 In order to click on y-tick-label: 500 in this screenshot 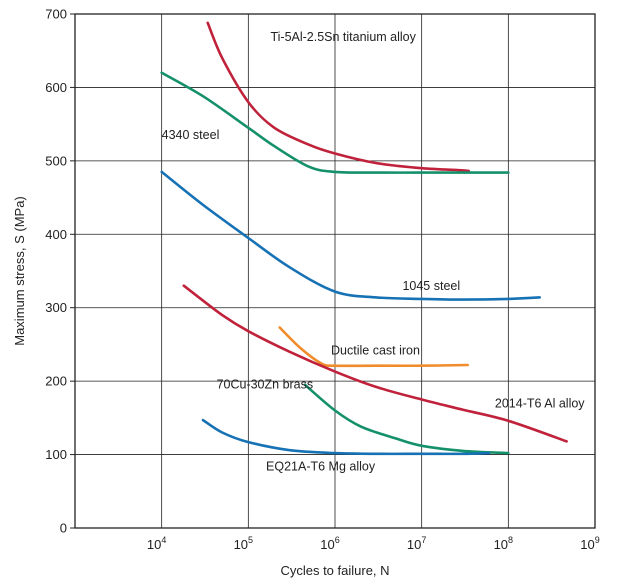, I will do `click(56, 160)`.